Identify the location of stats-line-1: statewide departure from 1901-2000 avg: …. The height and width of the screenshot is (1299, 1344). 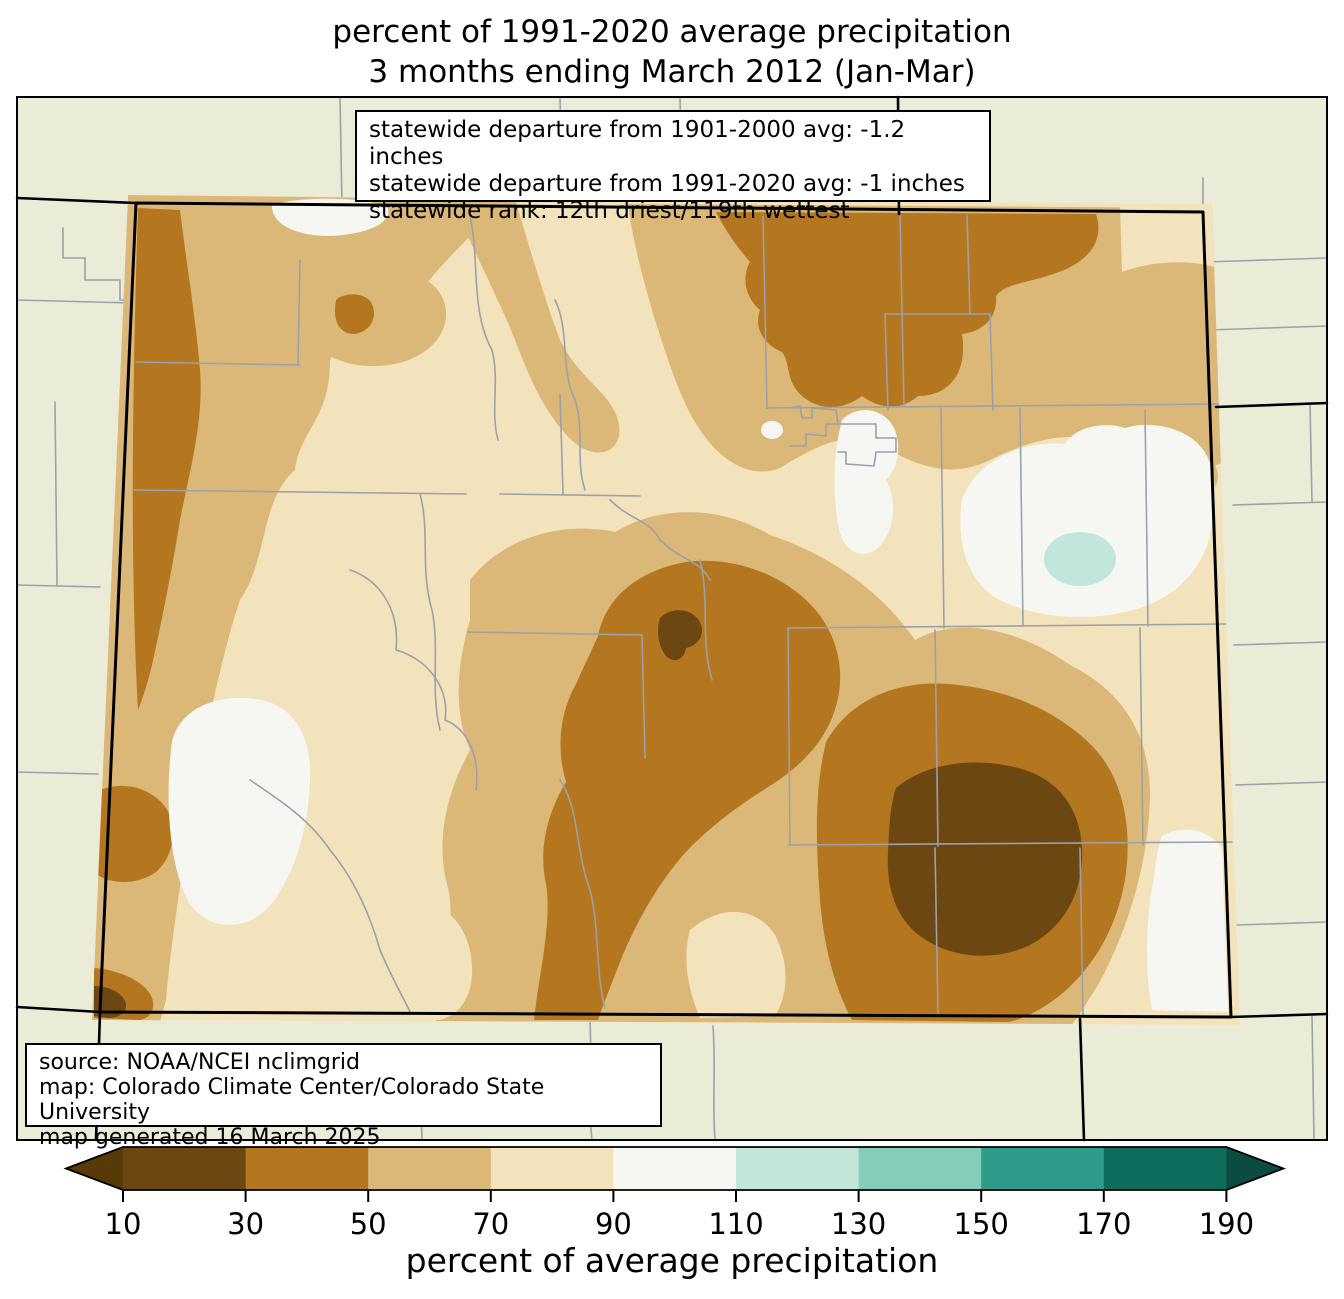
(637, 143).